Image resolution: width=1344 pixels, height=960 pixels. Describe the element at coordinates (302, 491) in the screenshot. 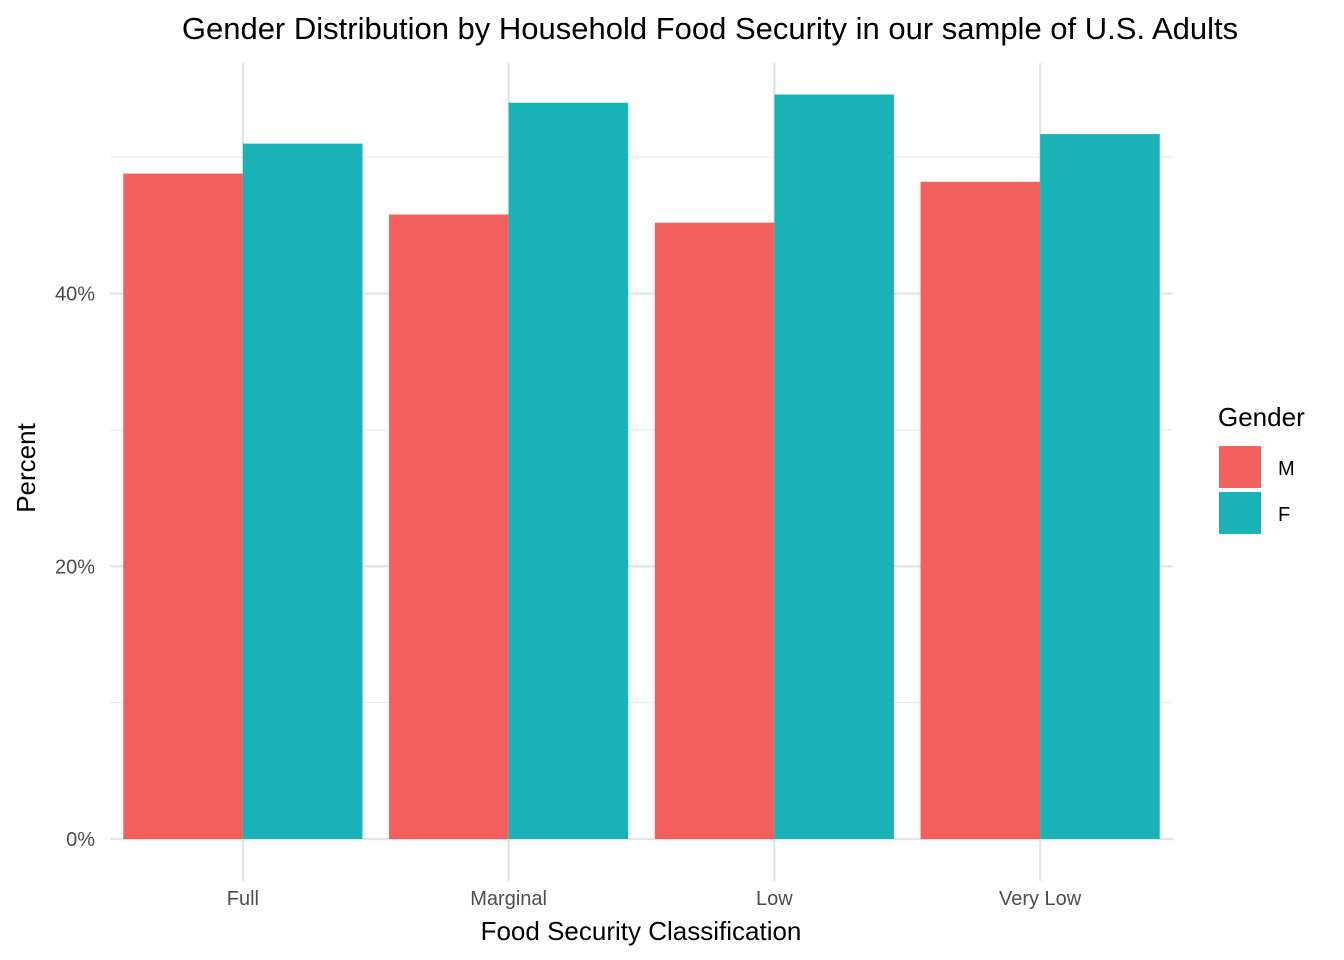

I see `bar-F-full` at that location.